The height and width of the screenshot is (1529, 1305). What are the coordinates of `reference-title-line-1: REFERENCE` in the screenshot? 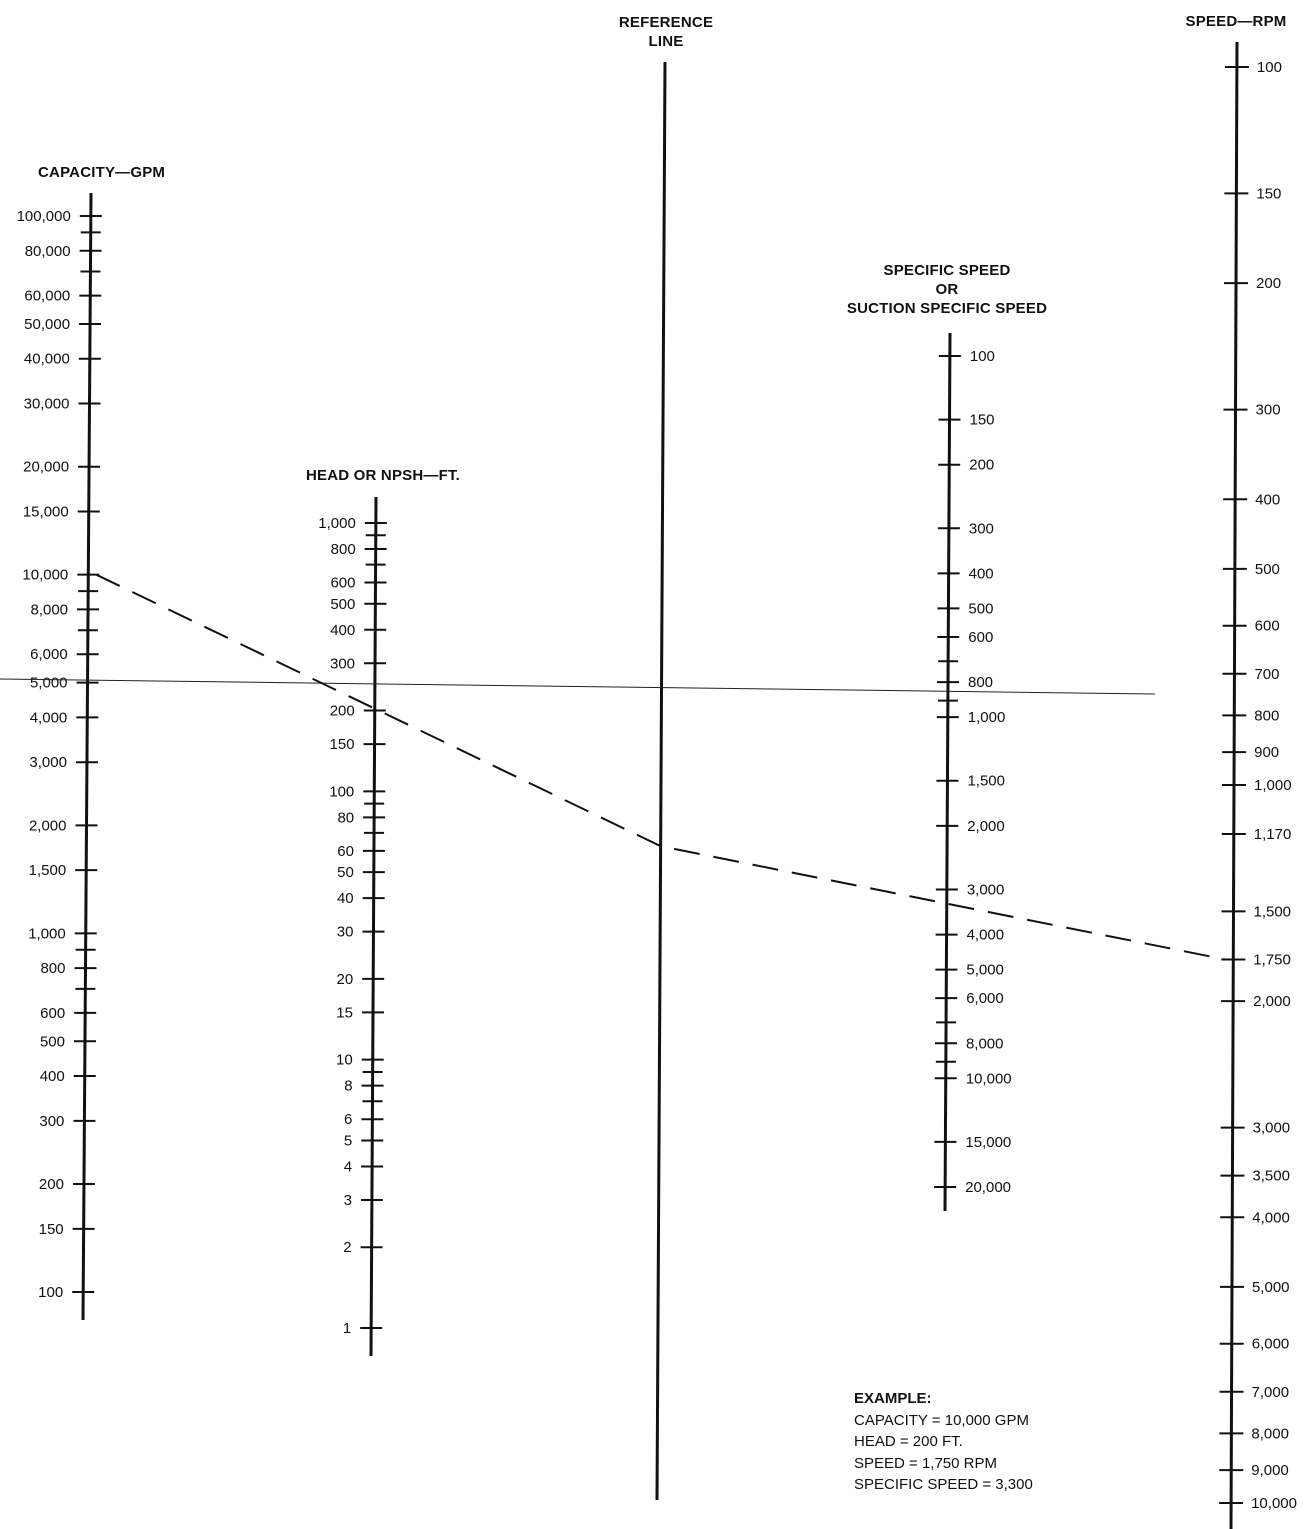 It's located at (666, 22).